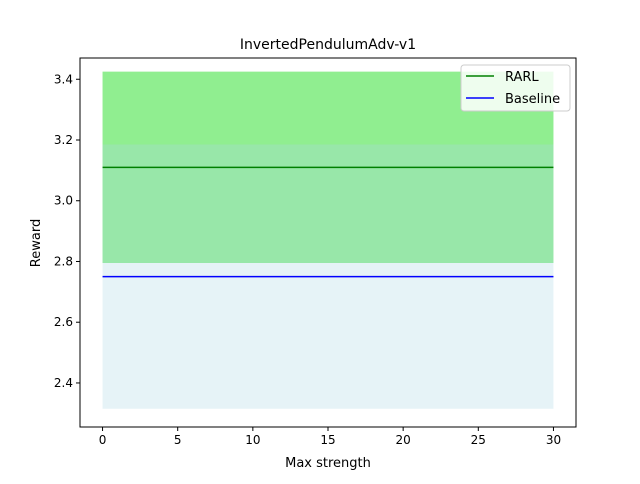  I want to click on y-tick-label: 2.6, so click(63, 322).